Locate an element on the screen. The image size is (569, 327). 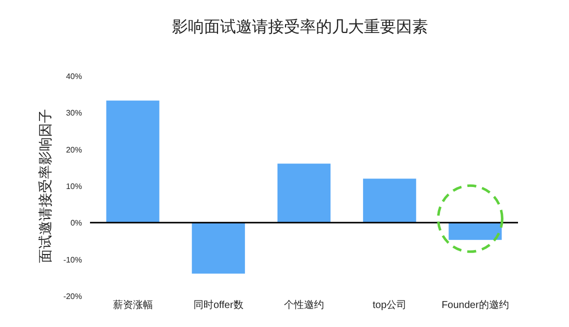
y-tick-label: -10% is located at coordinates (72, 259).